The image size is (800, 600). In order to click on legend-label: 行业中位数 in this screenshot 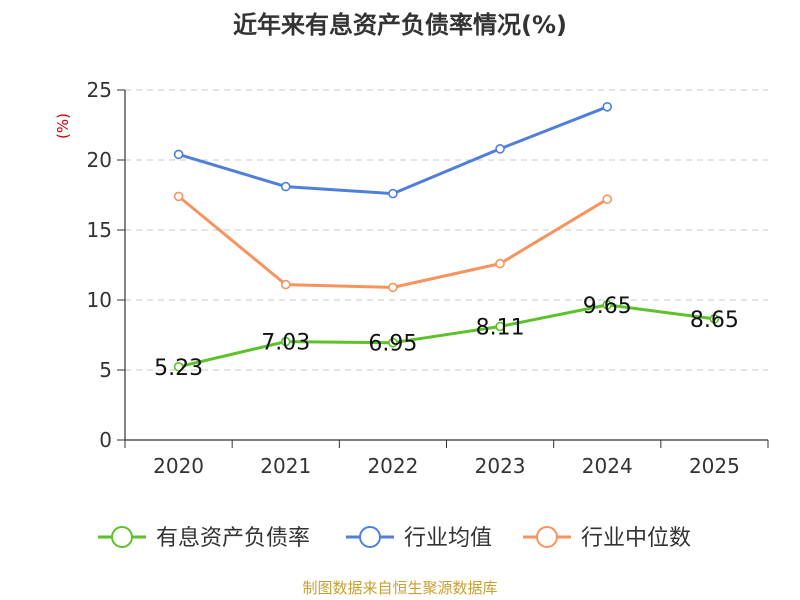, I will do `click(636, 538)`.